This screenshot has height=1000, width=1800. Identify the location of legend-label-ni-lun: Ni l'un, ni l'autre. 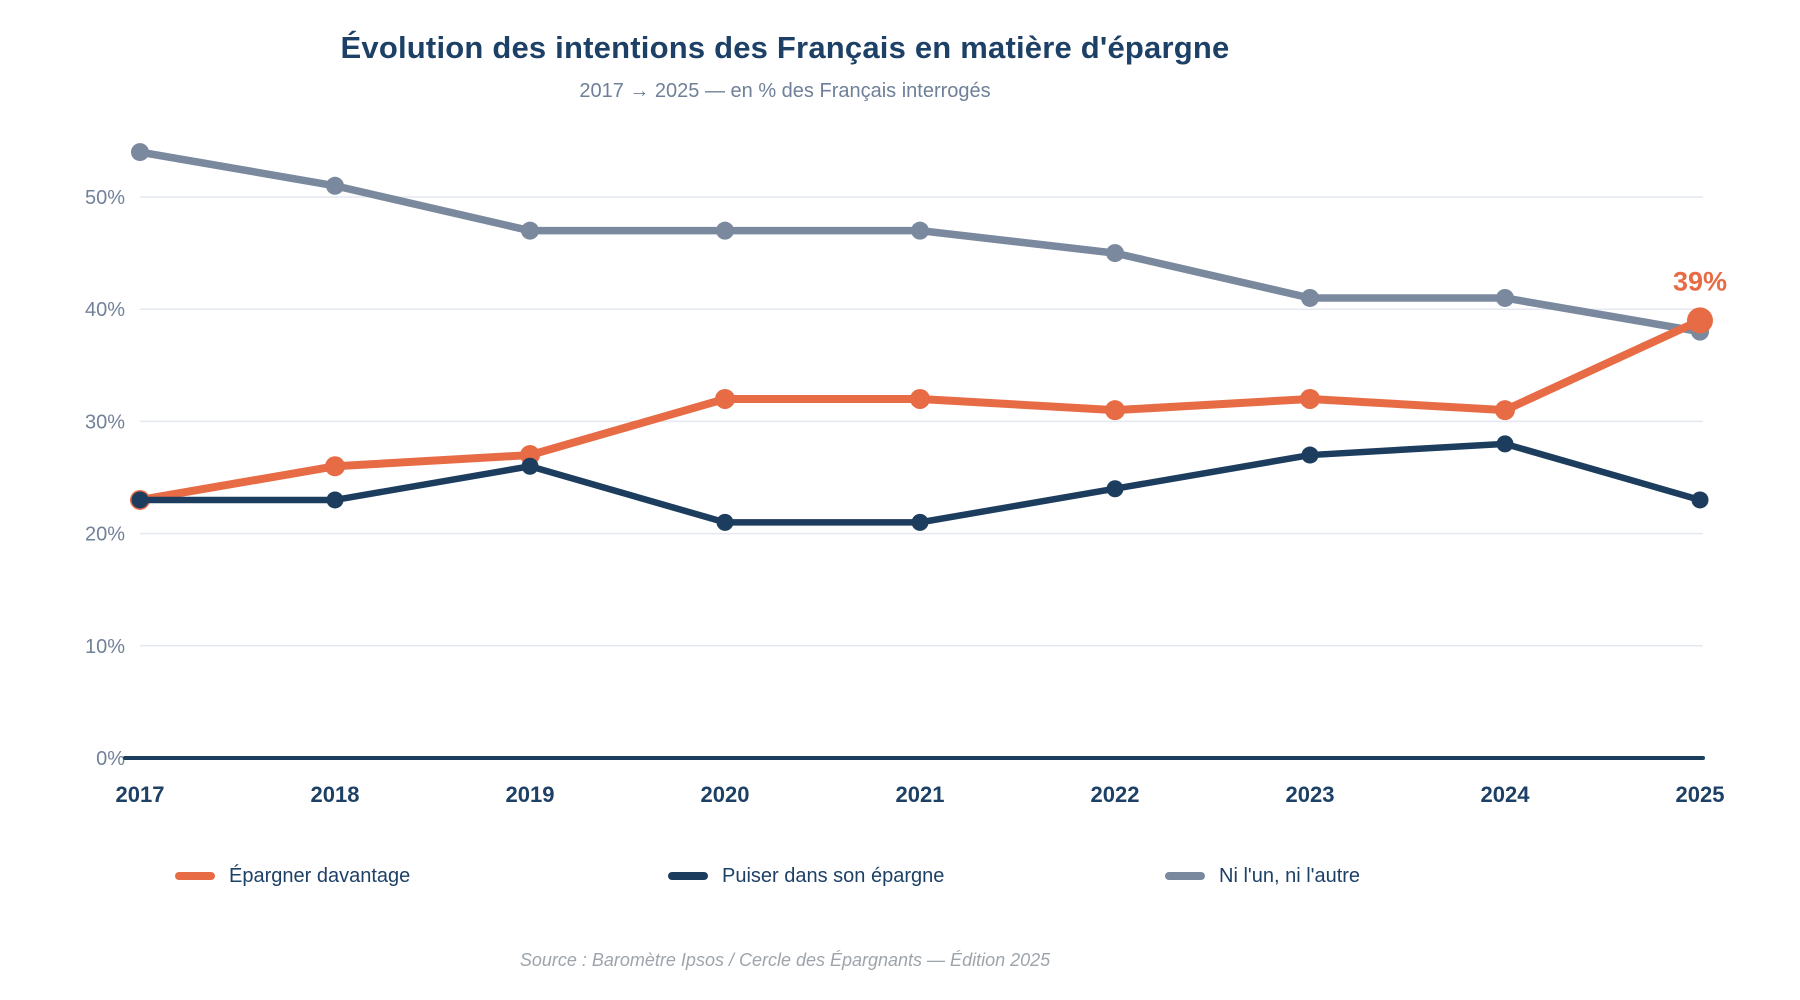
(1290, 875).